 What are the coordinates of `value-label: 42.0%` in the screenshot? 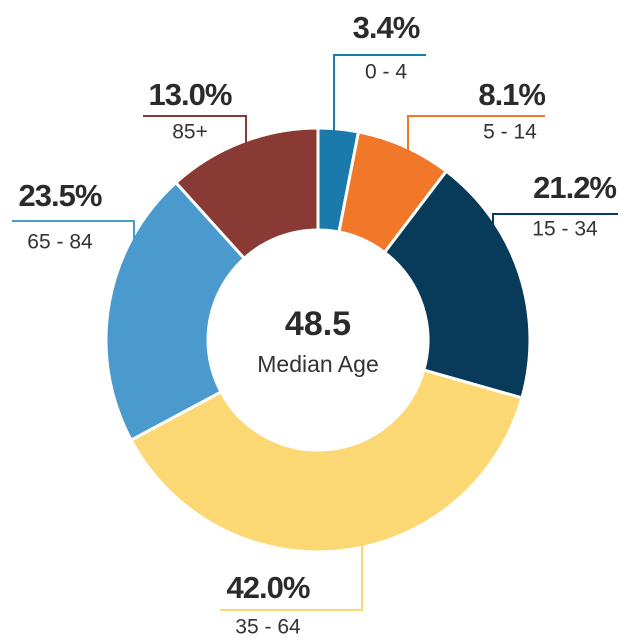 It's located at (268, 587).